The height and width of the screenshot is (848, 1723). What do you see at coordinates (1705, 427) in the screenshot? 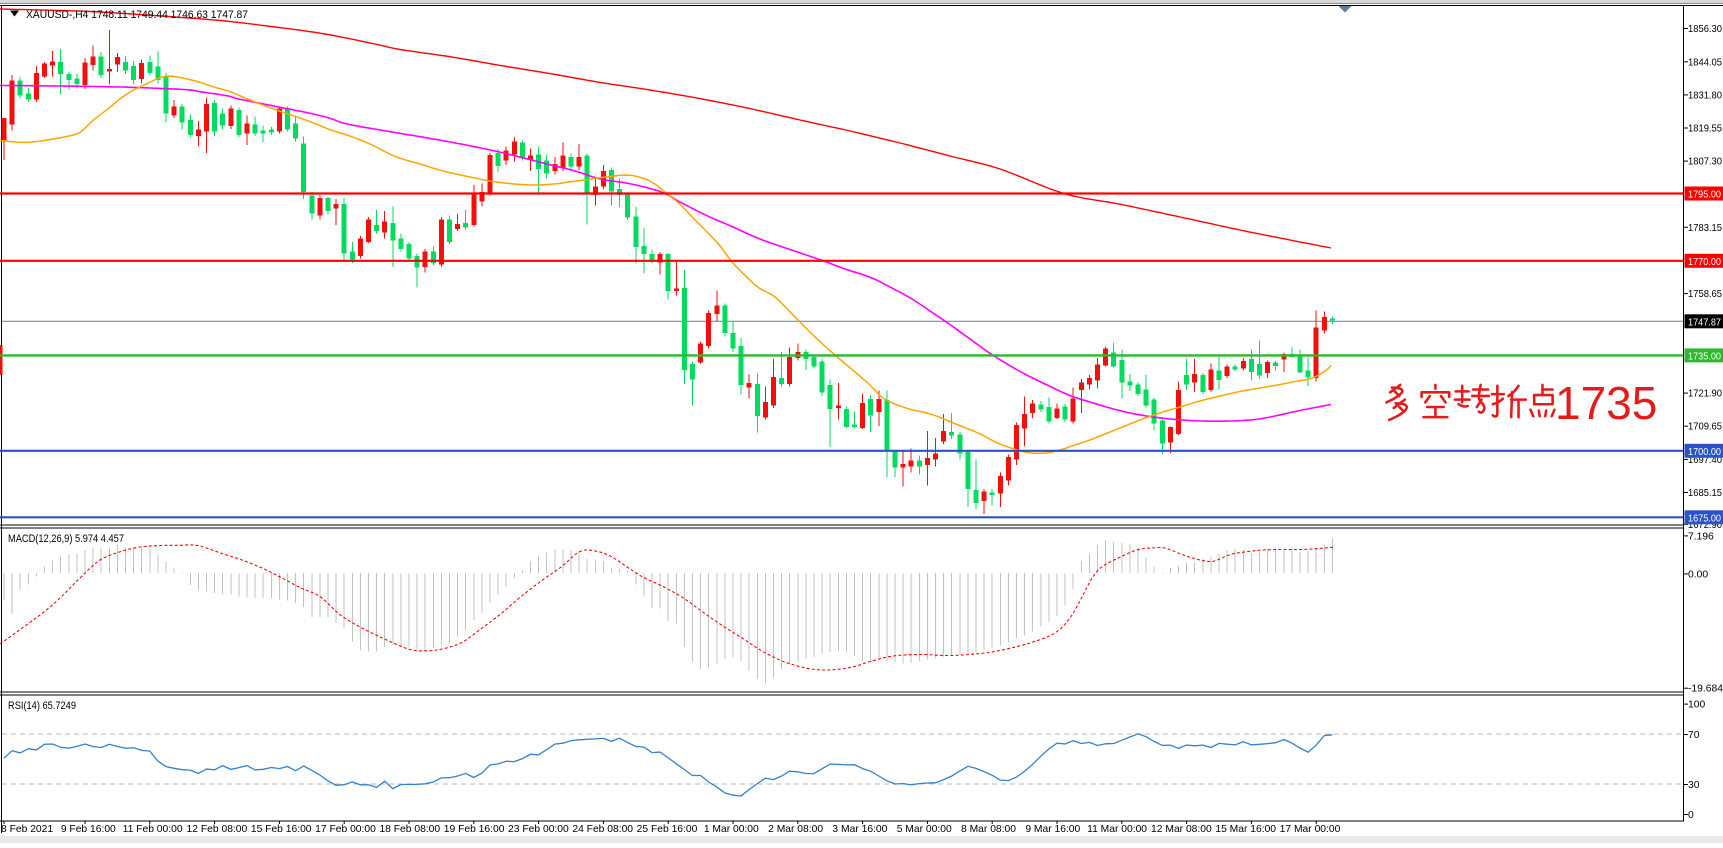
I see `svg-text: 1709.65` at bounding box center [1705, 427].